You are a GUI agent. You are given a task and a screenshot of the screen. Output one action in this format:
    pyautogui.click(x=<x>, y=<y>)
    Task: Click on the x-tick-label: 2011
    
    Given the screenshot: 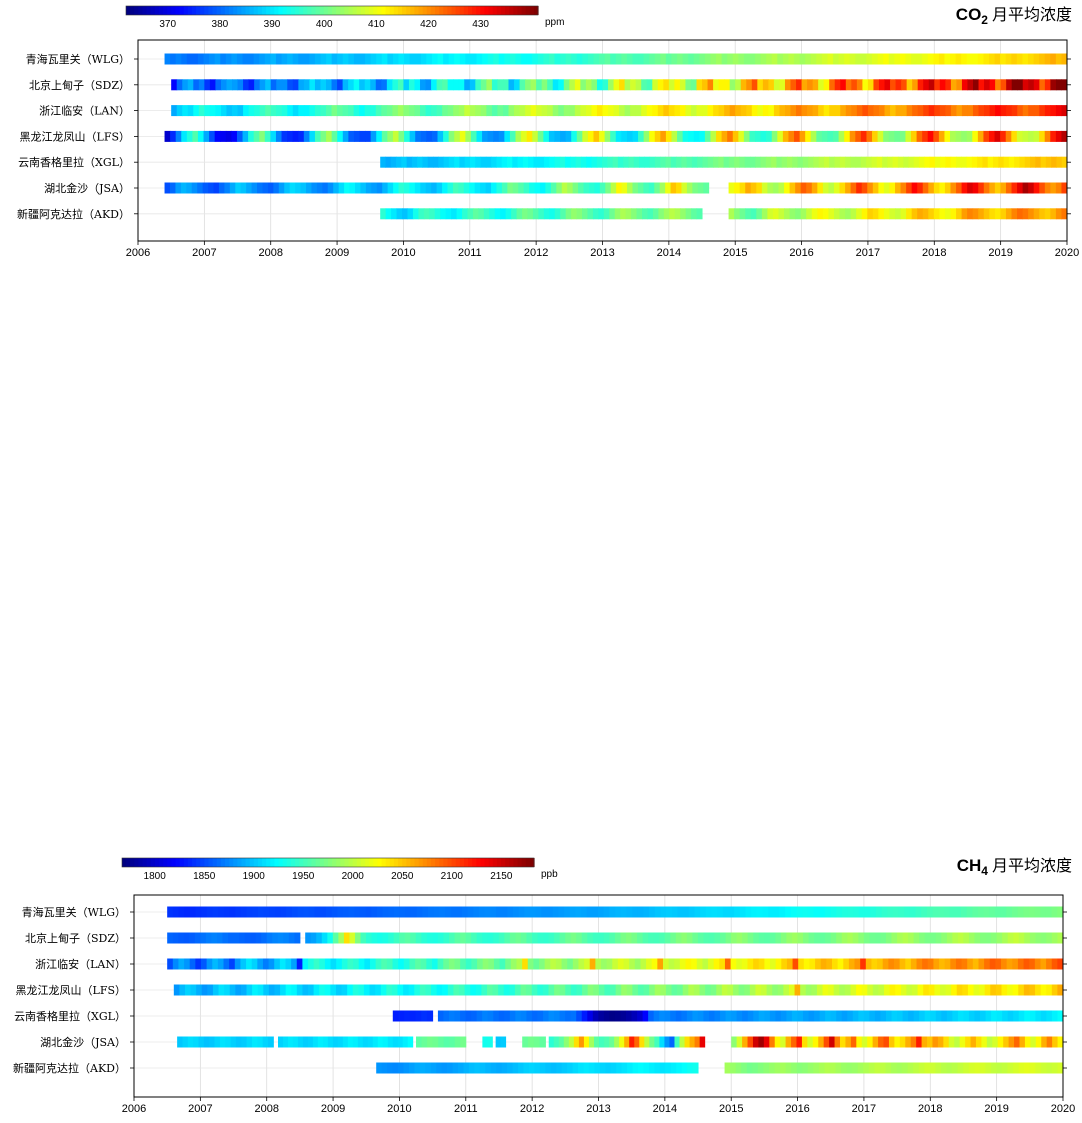 What is the action you would take?
    pyautogui.click(x=470, y=253)
    